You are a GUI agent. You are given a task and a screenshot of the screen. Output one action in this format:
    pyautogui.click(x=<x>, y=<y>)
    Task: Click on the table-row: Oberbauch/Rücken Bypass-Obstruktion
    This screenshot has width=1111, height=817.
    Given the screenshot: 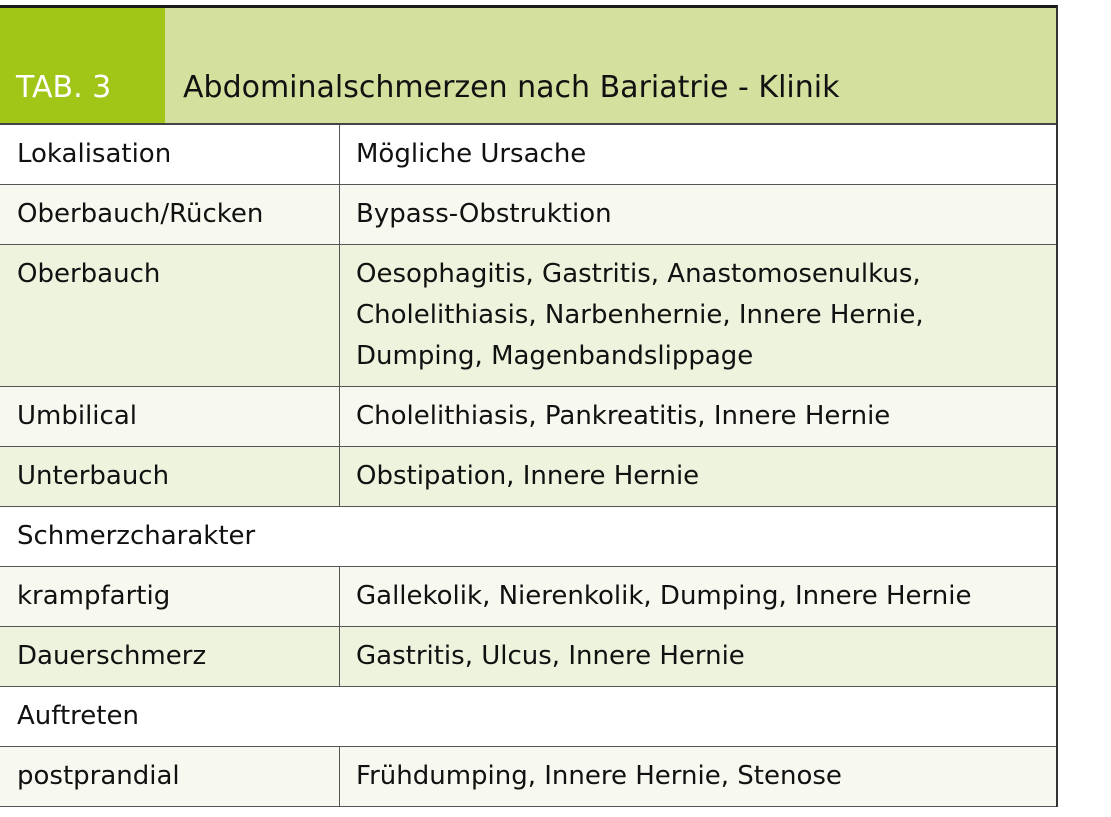 What is the action you would take?
    pyautogui.click(x=528, y=215)
    